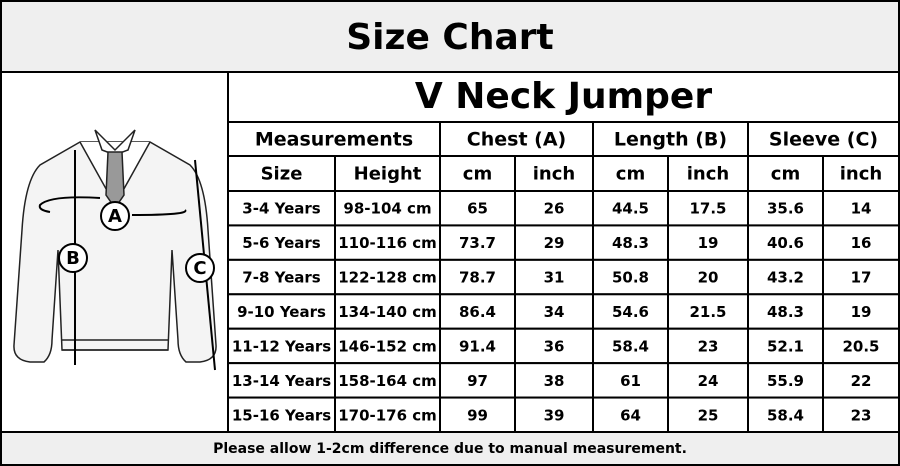 The width and height of the screenshot is (900, 466). I want to click on table-cell: 58.4, so click(785, 415).